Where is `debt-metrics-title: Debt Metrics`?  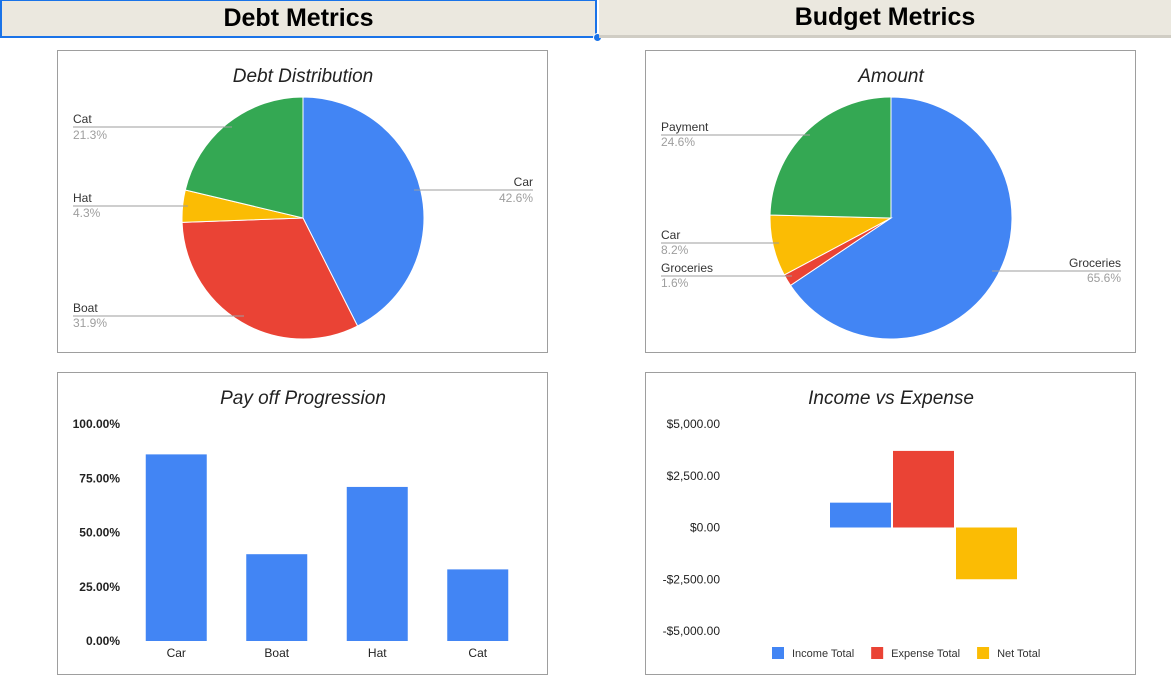 debt-metrics-title: Debt Metrics is located at coordinates (298, 18).